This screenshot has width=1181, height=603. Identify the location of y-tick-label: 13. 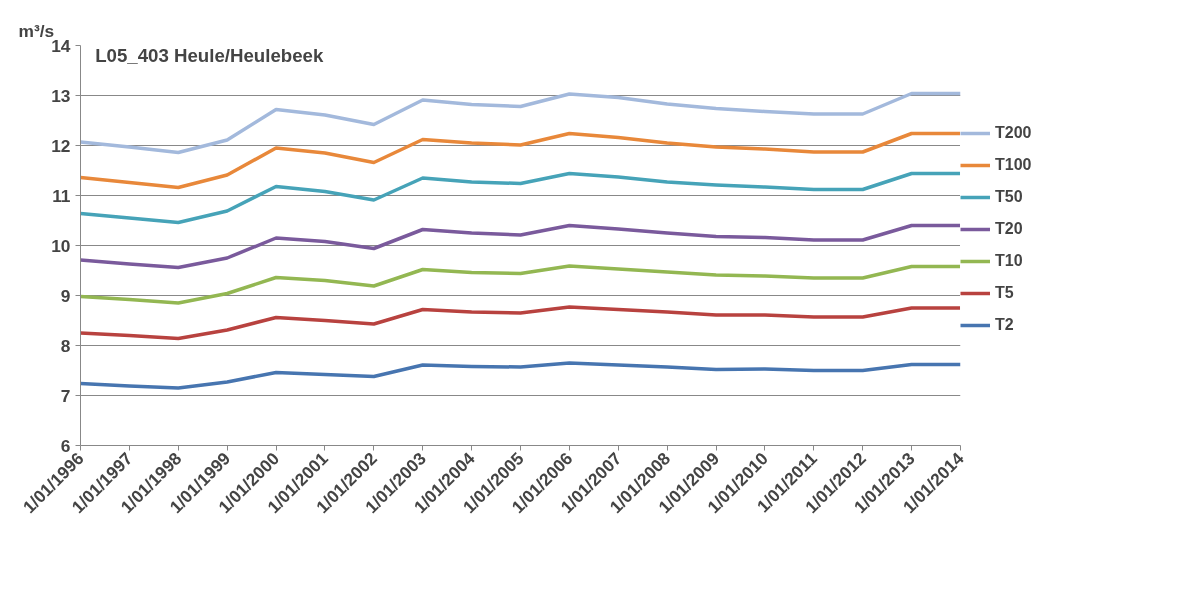
(61, 95).